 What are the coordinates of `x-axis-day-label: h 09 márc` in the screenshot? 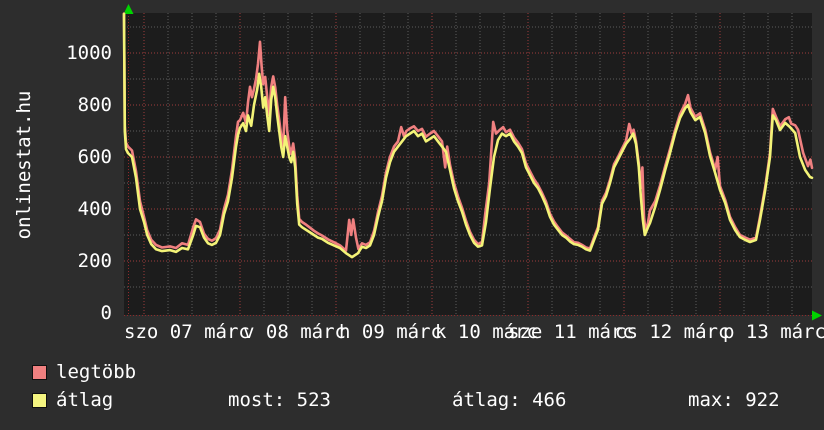 It's located at (390, 332).